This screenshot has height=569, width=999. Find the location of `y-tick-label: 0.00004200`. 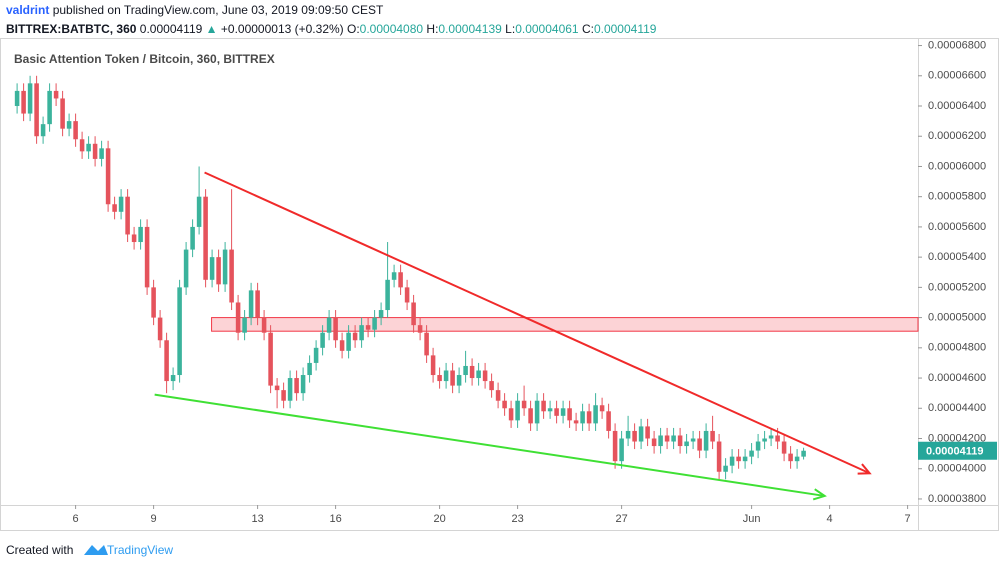

y-tick-label: 0.00004200 is located at coordinates (957, 438).